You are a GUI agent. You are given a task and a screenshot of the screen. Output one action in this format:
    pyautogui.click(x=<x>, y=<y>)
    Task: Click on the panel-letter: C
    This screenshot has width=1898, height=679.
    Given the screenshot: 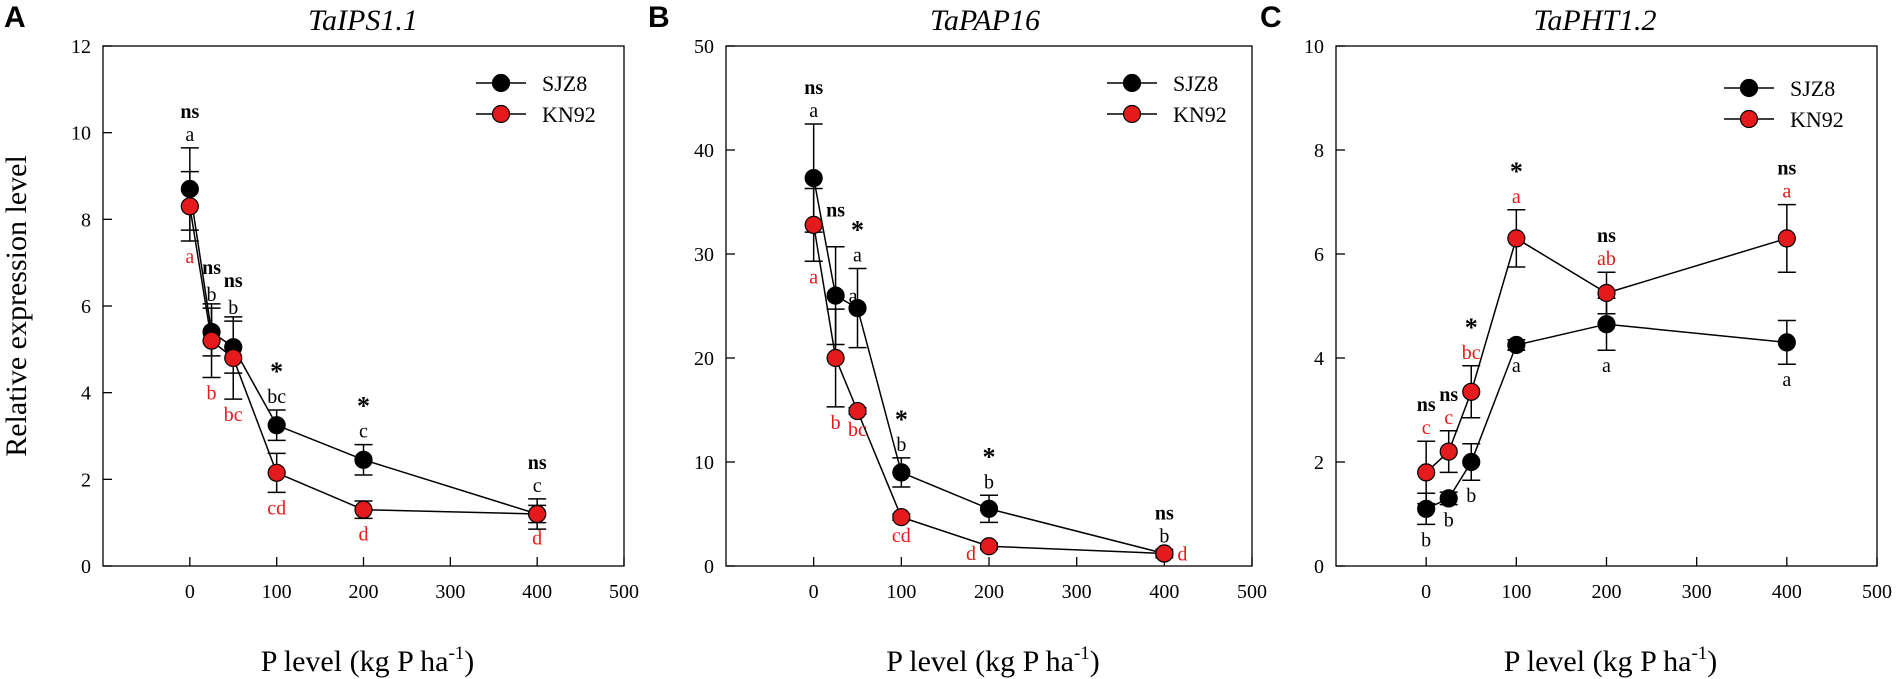 What is the action you would take?
    pyautogui.click(x=1271, y=17)
    